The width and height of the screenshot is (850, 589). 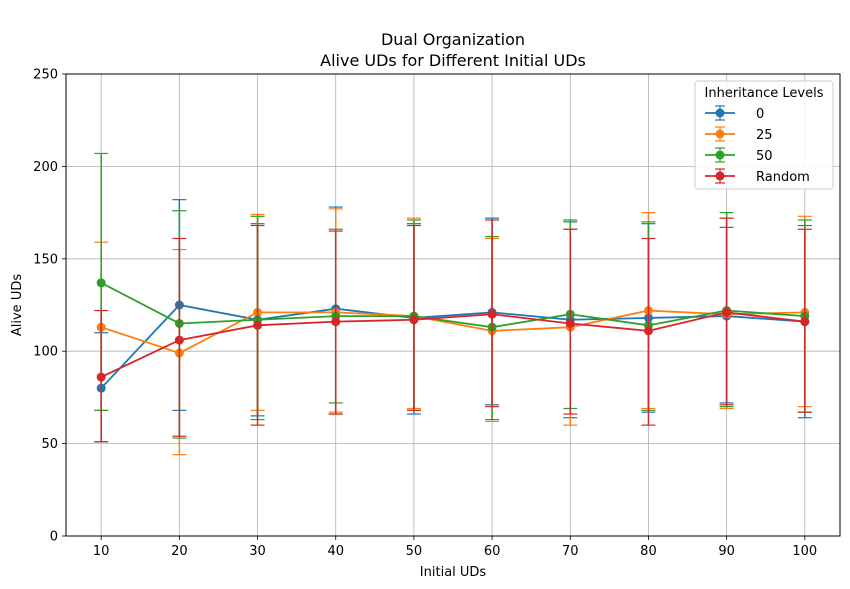 I want to click on x-tick-label: 10, so click(x=101, y=551).